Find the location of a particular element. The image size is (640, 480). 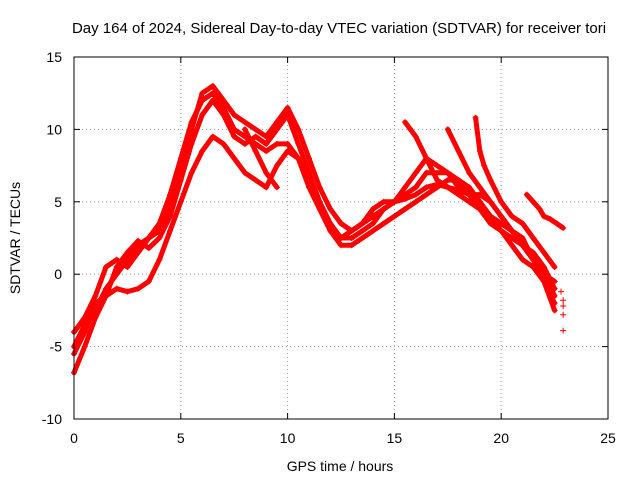

x-tick-label: 5 is located at coordinates (181, 438).